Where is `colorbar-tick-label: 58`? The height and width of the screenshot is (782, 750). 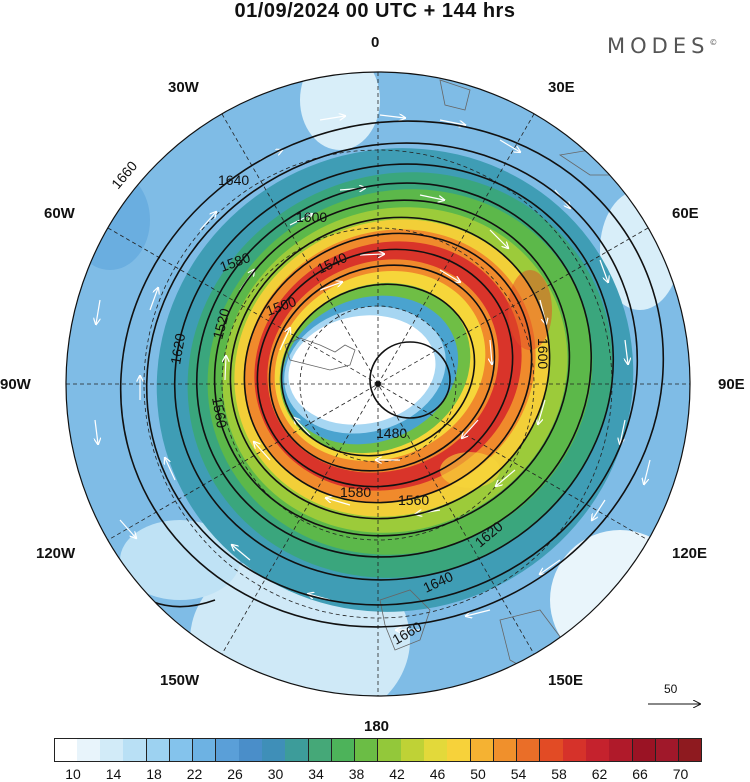
colorbar-tick-label: 58 is located at coordinates (559, 774).